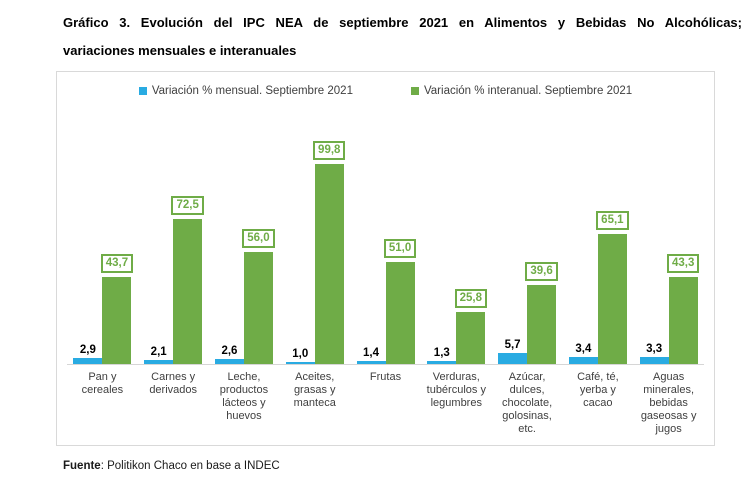 Image resolution: width=750 pixels, height=502 pixels. Describe the element at coordinates (180, 50) in the screenshot. I see `chart-title-line2: variaciones mensuales e interanuales` at that location.